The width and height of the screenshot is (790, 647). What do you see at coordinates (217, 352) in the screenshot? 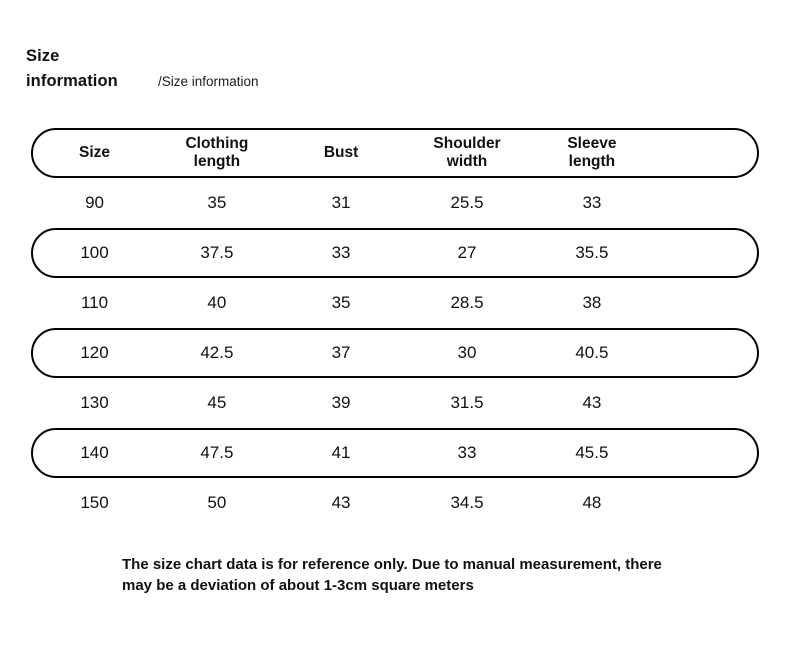
I see `cell-clothing-length: 42.5` at bounding box center [217, 352].